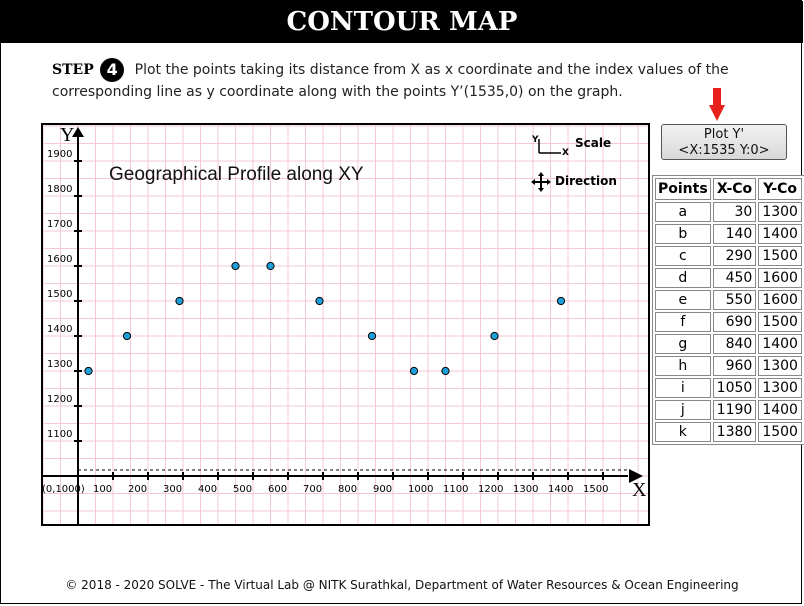  I want to click on x-tick-label: 1500, so click(595, 489).